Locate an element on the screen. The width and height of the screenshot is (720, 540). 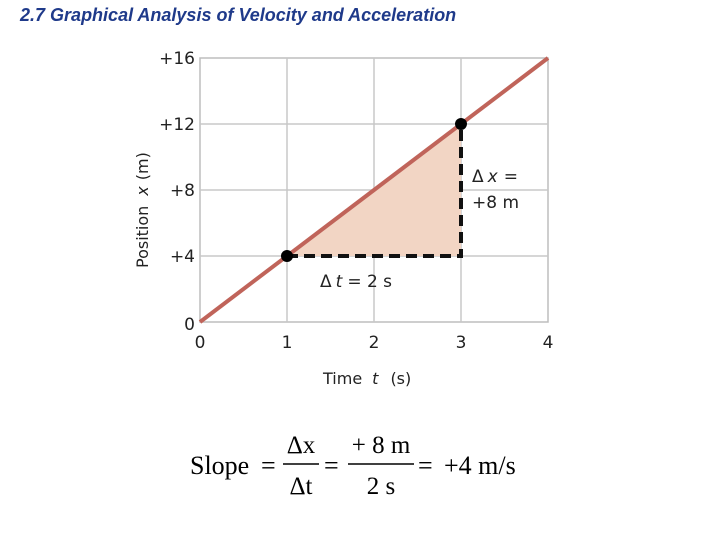
y-tick-label: +4 is located at coordinates (182, 257).